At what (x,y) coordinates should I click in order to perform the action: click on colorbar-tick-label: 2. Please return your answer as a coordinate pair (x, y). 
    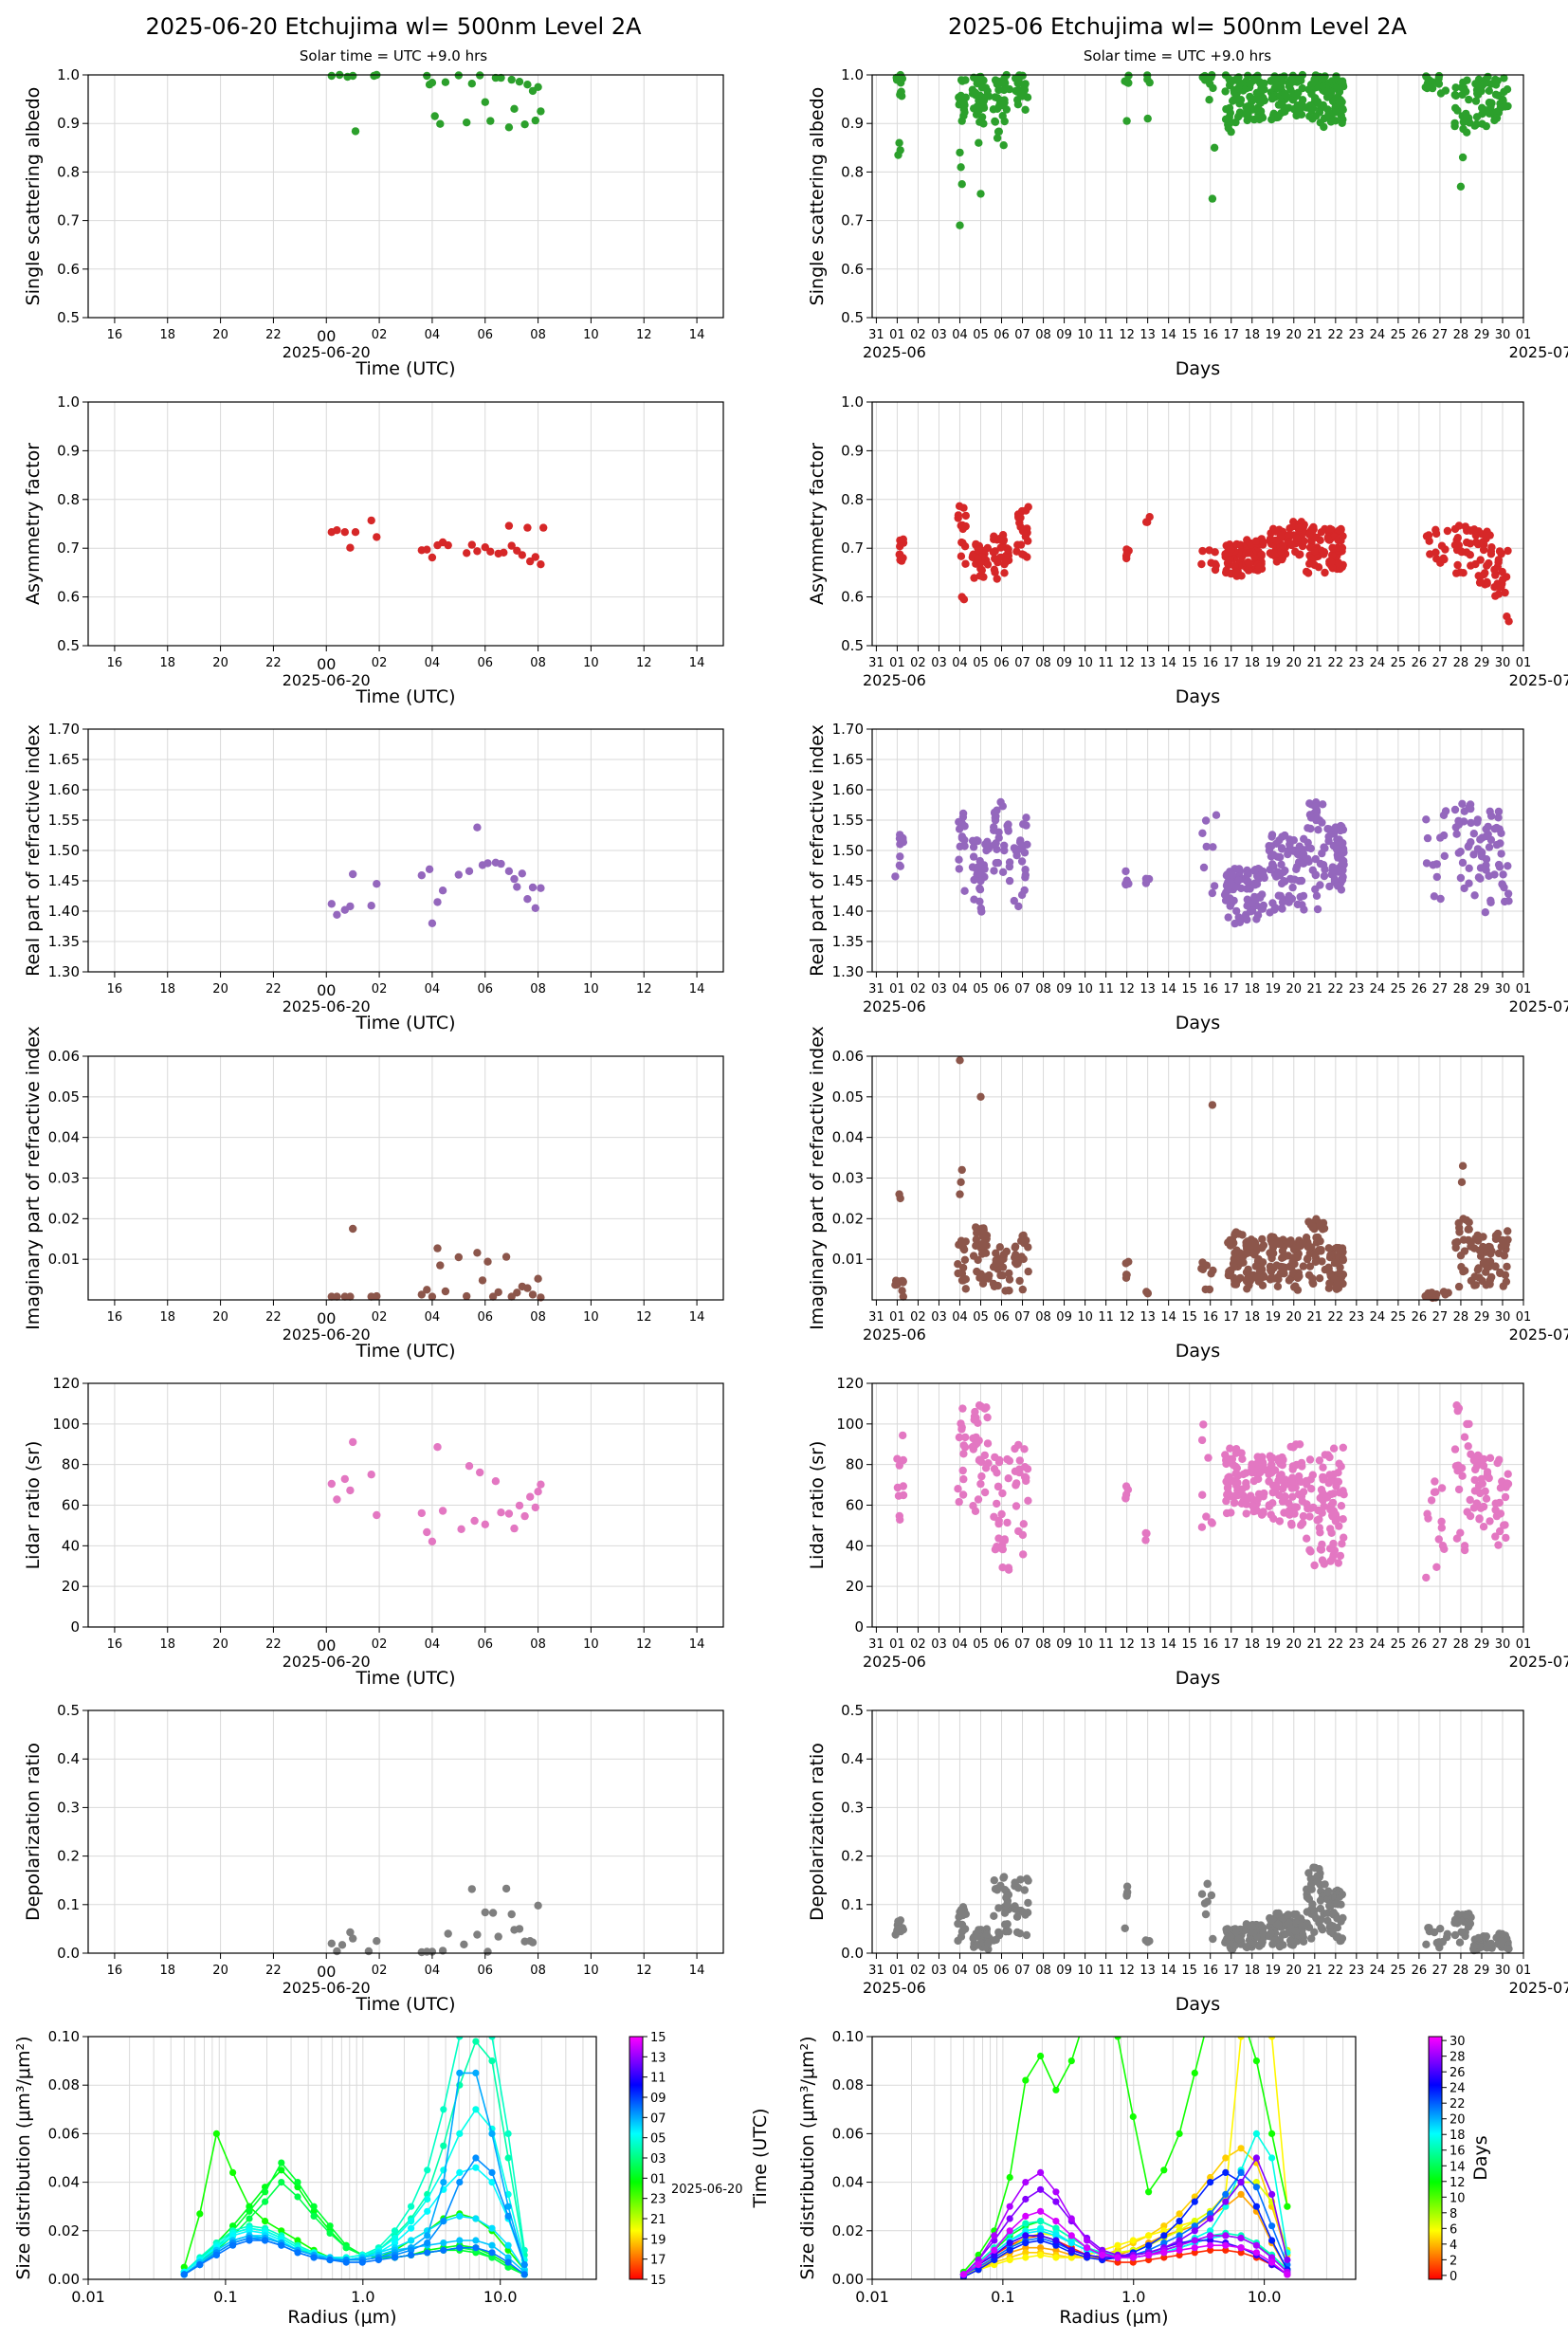
    Looking at the image, I should click on (1453, 2261).